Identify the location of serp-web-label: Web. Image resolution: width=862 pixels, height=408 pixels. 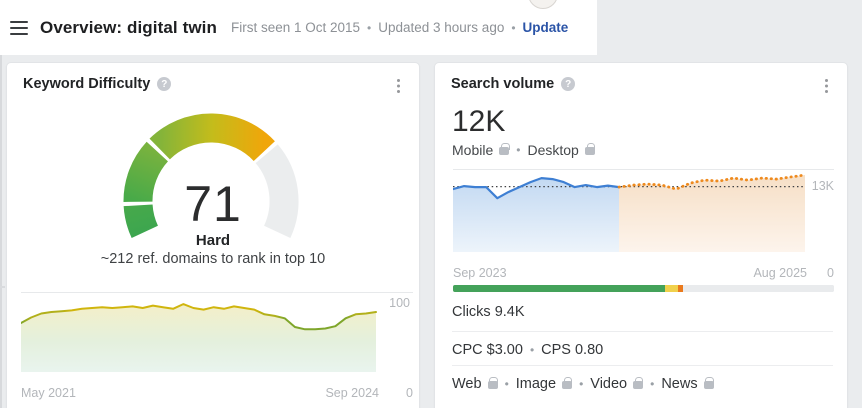
(467, 384).